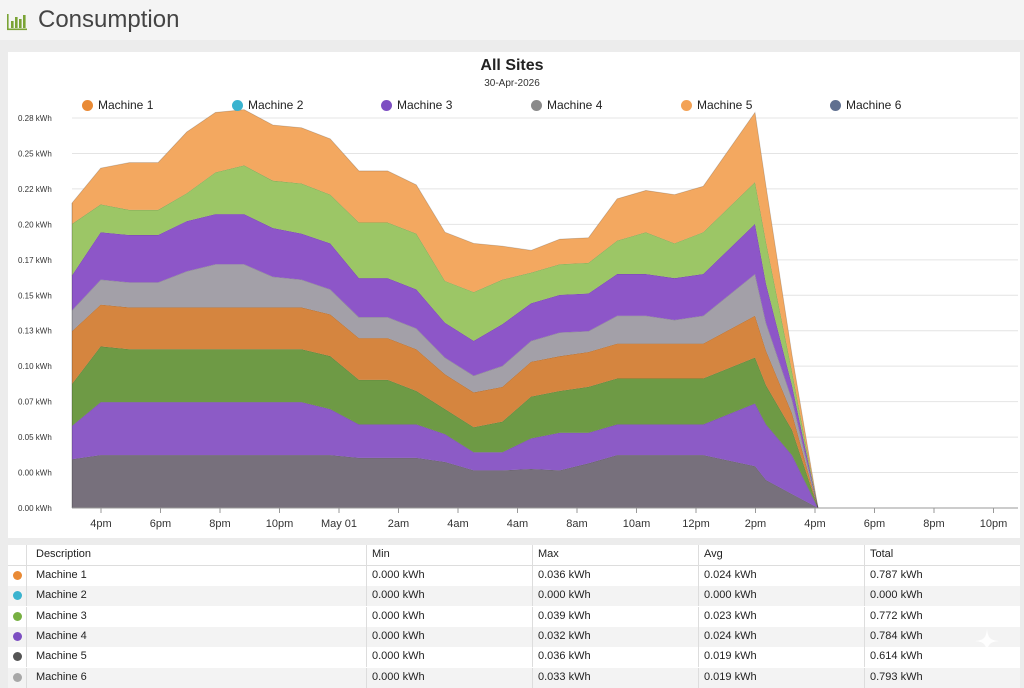  I want to click on table-header-cell: Max, so click(548, 554).